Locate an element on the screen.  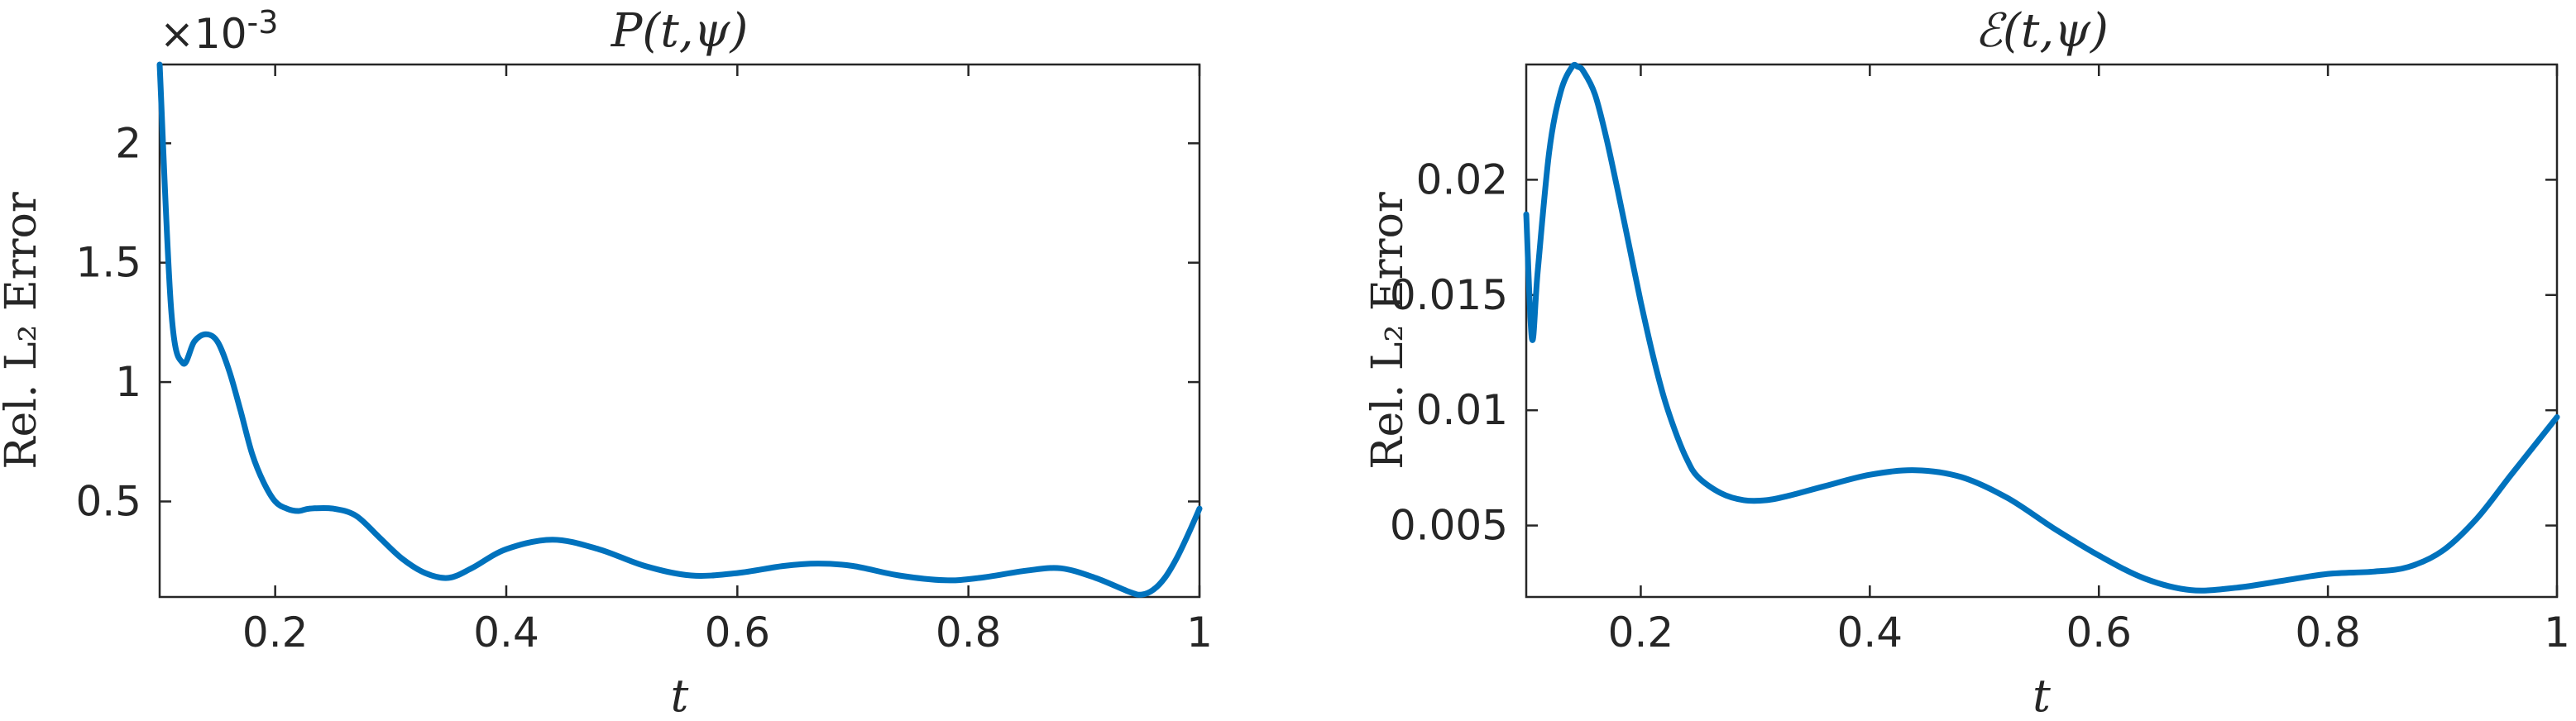
y-tick-label: 0.01 is located at coordinates (1462, 410).